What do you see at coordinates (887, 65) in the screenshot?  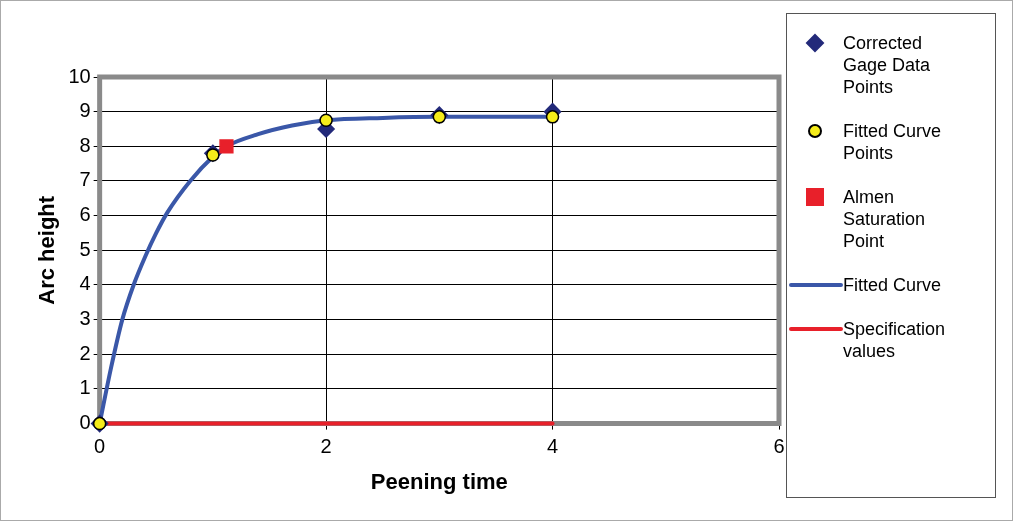 I see `legend-label: Corrected Gage Data Points` at bounding box center [887, 65].